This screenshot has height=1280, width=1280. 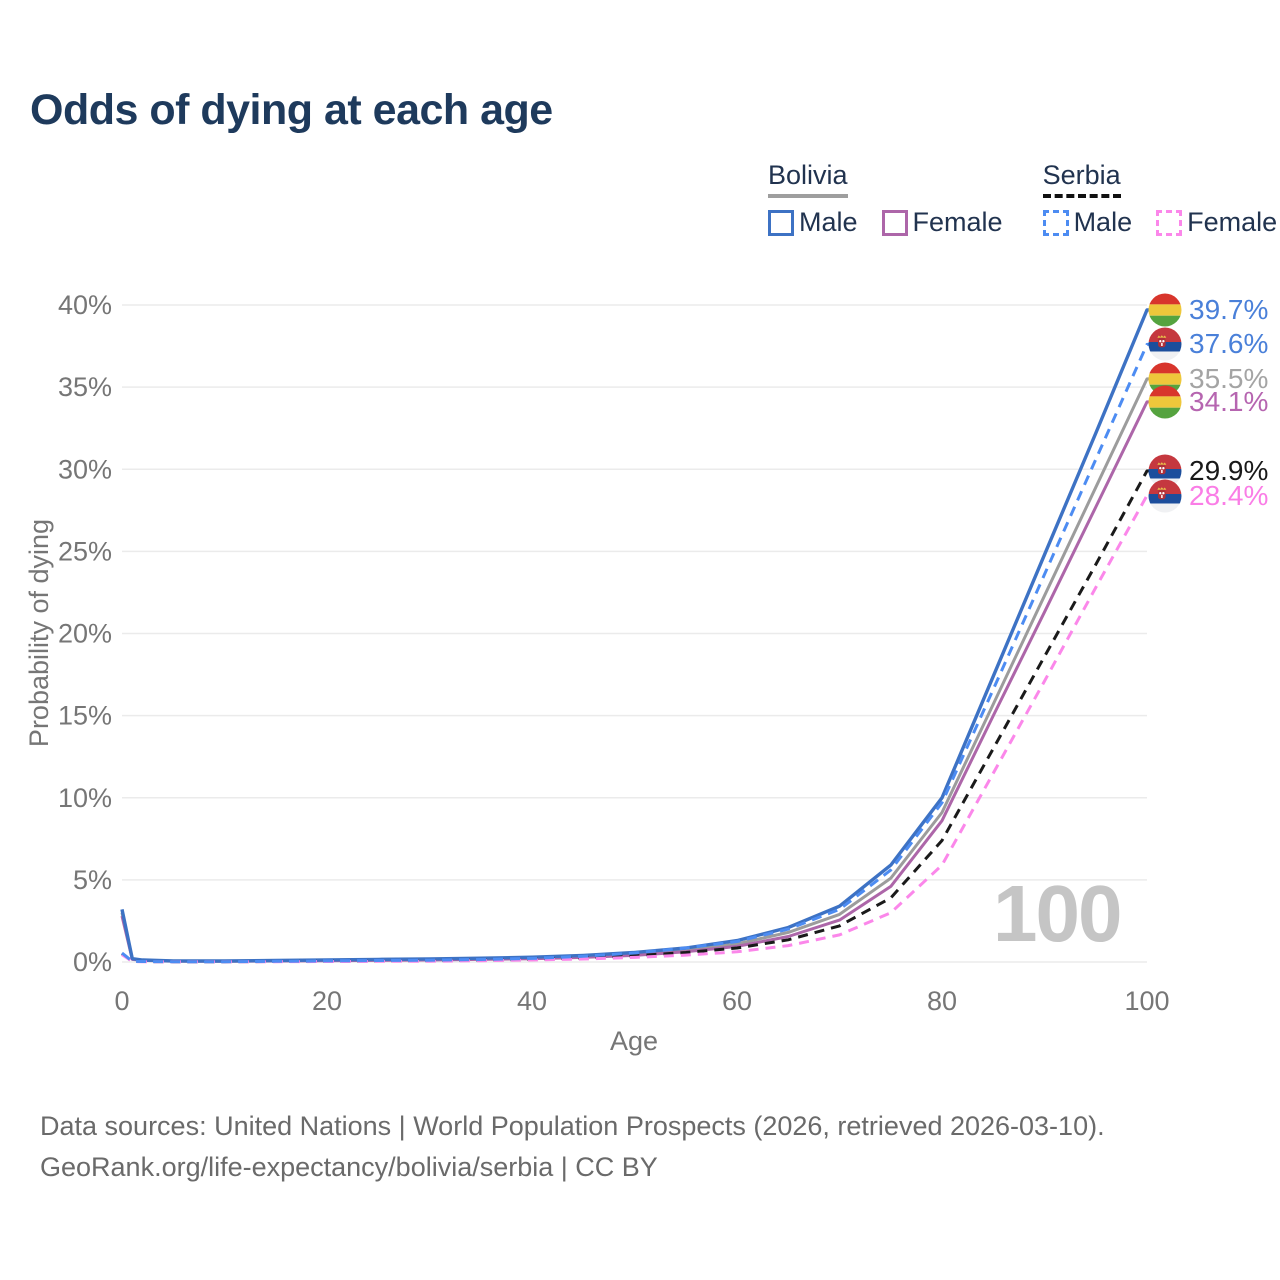 What do you see at coordinates (121, 1001) in the screenshot?
I see `x-tick-label: 0` at bounding box center [121, 1001].